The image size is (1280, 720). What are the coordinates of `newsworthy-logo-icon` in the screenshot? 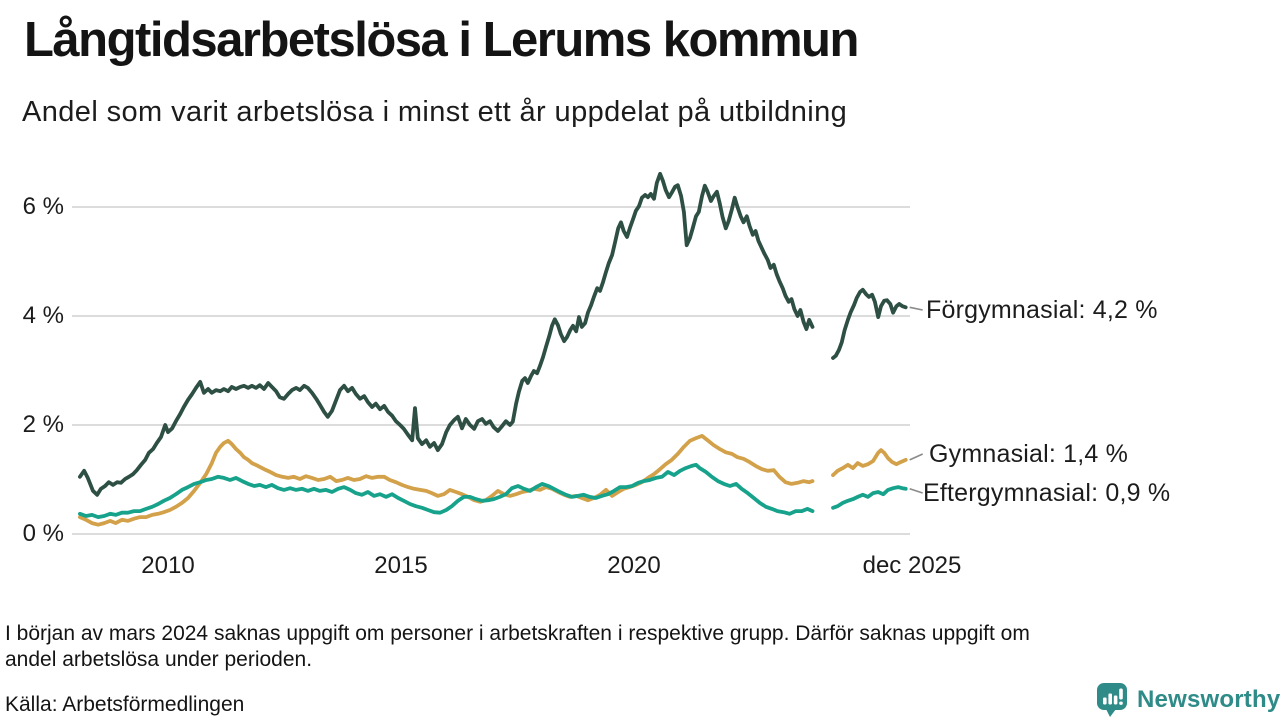 It's located at (1112, 700).